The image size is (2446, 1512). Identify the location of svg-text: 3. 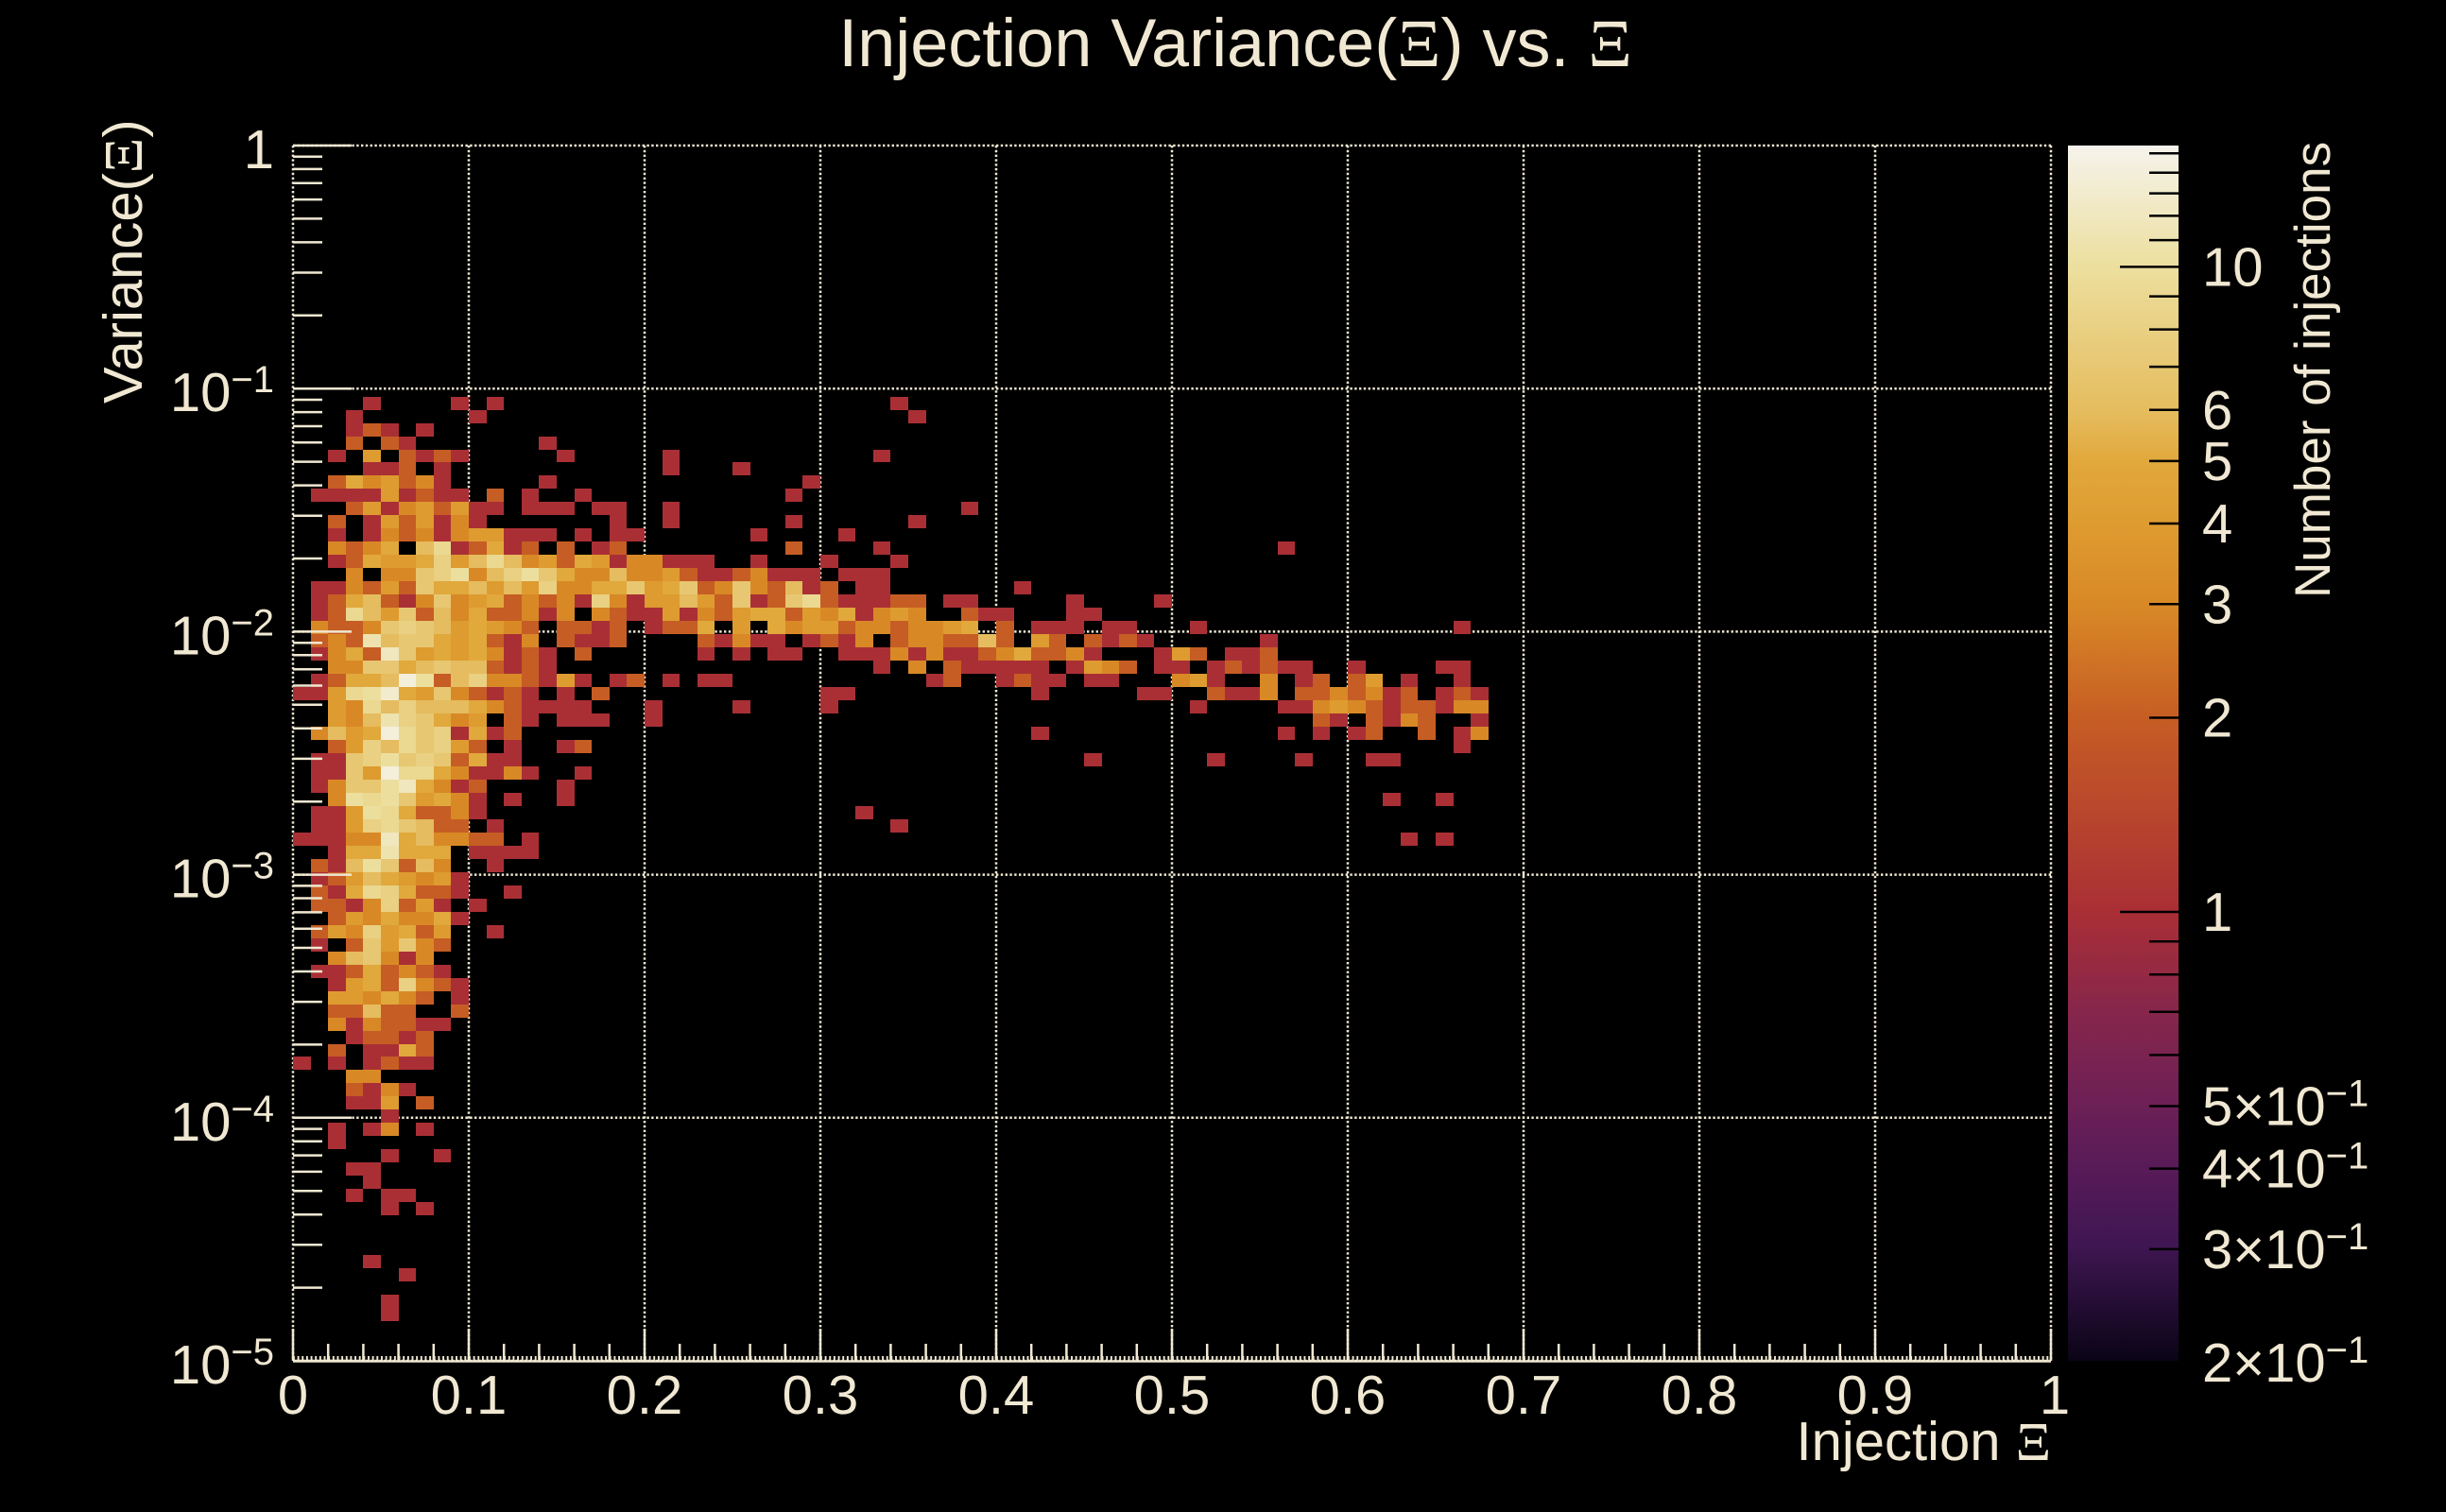
(2217, 604).